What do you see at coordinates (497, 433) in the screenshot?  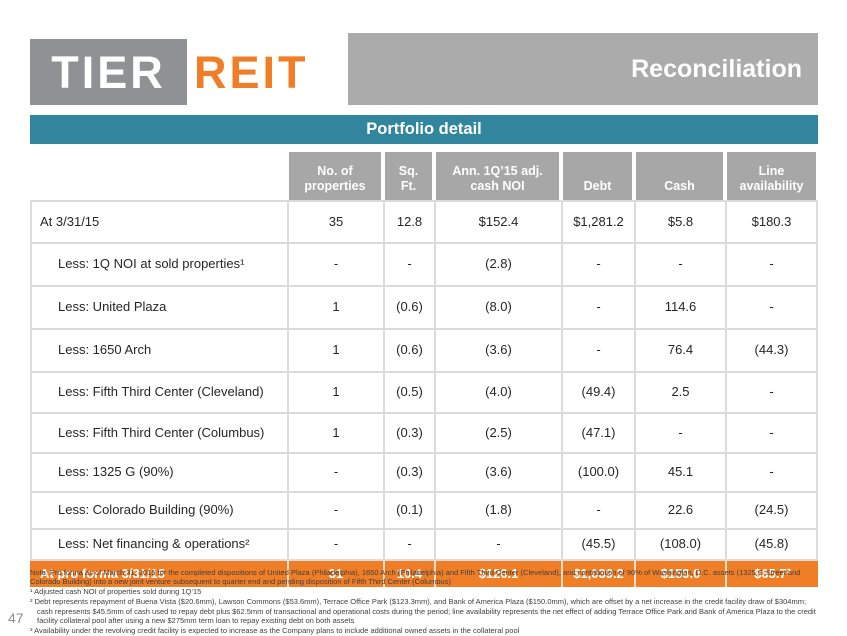 I see `cell: (2.5)` at bounding box center [497, 433].